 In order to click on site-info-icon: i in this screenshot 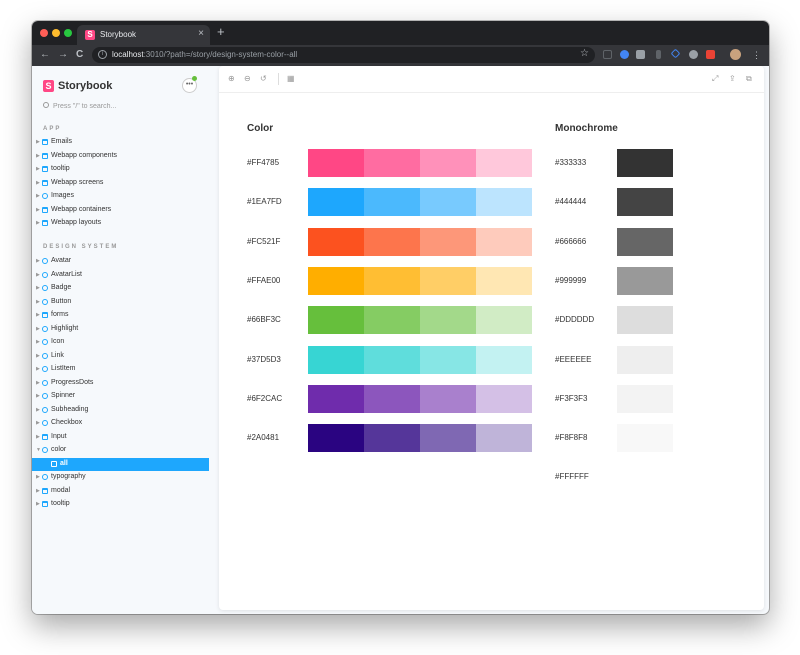, I will do `click(102, 54)`.